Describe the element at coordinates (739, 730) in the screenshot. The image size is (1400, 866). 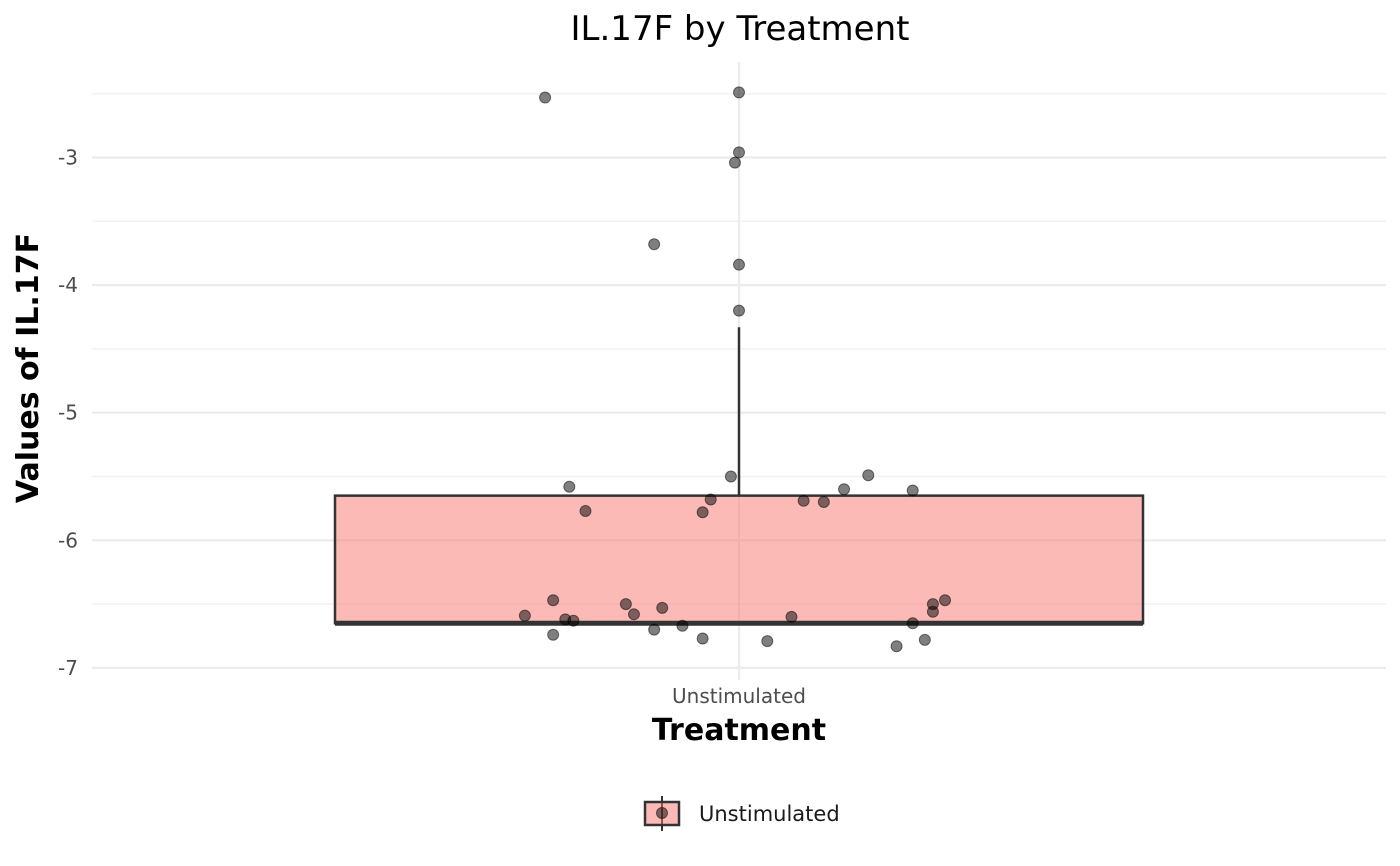
I see `x-axis-title: Treatment` at that location.